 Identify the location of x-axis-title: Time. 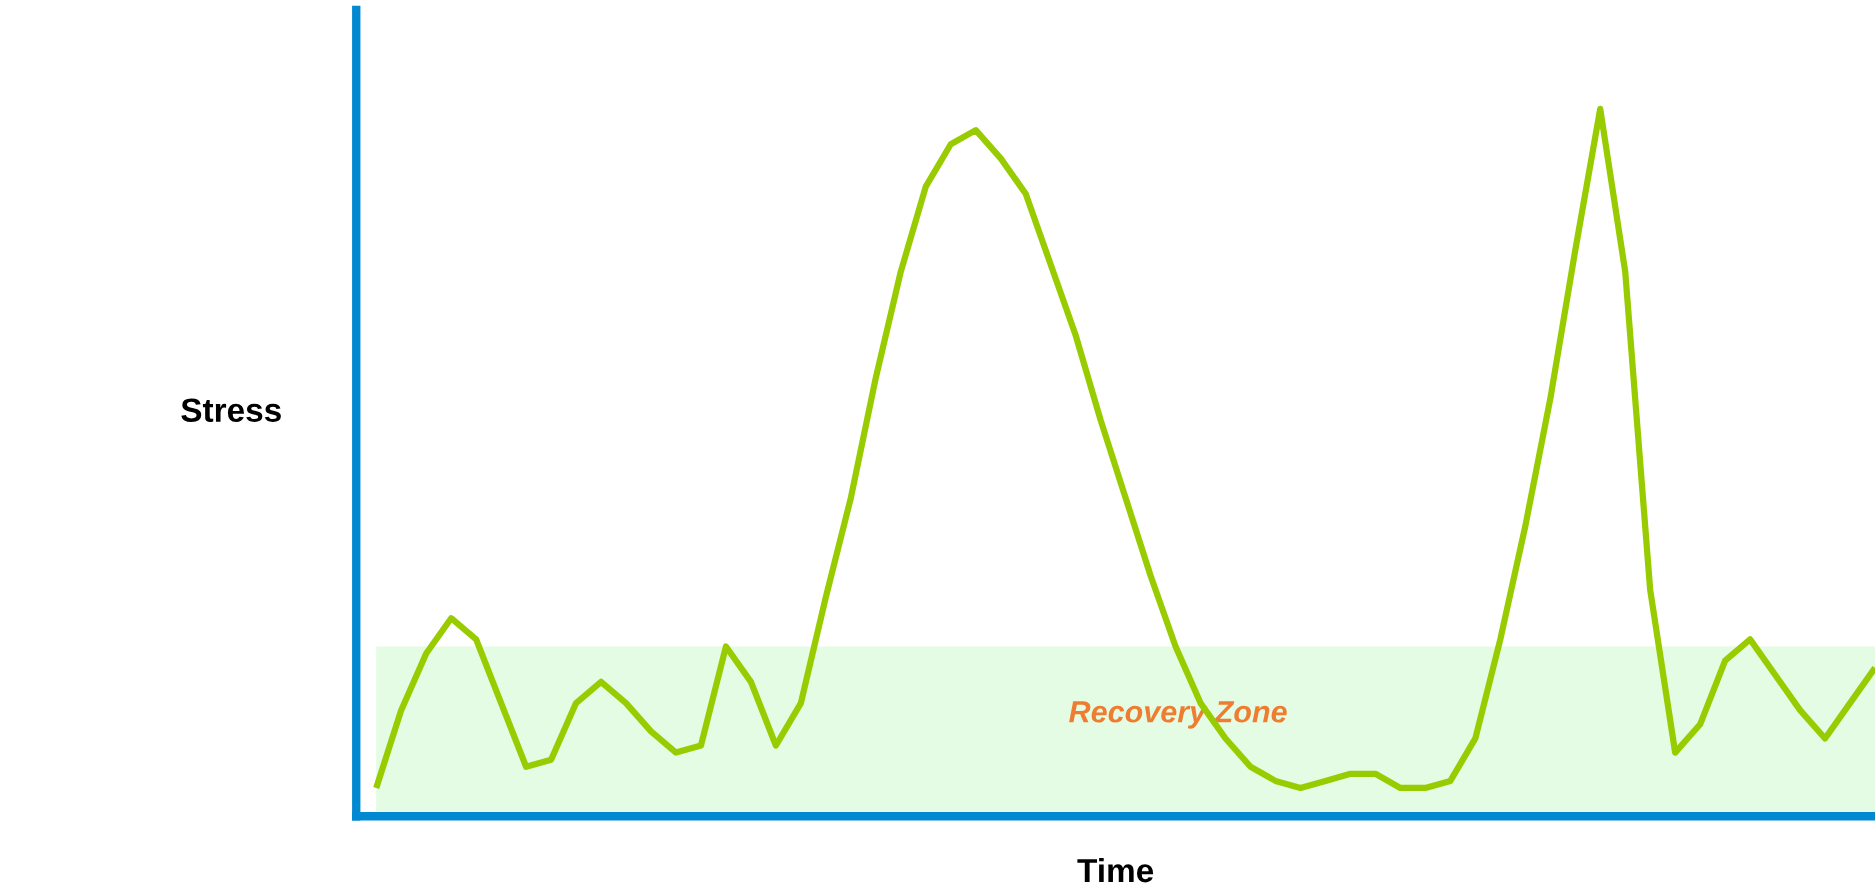
(1115, 870).